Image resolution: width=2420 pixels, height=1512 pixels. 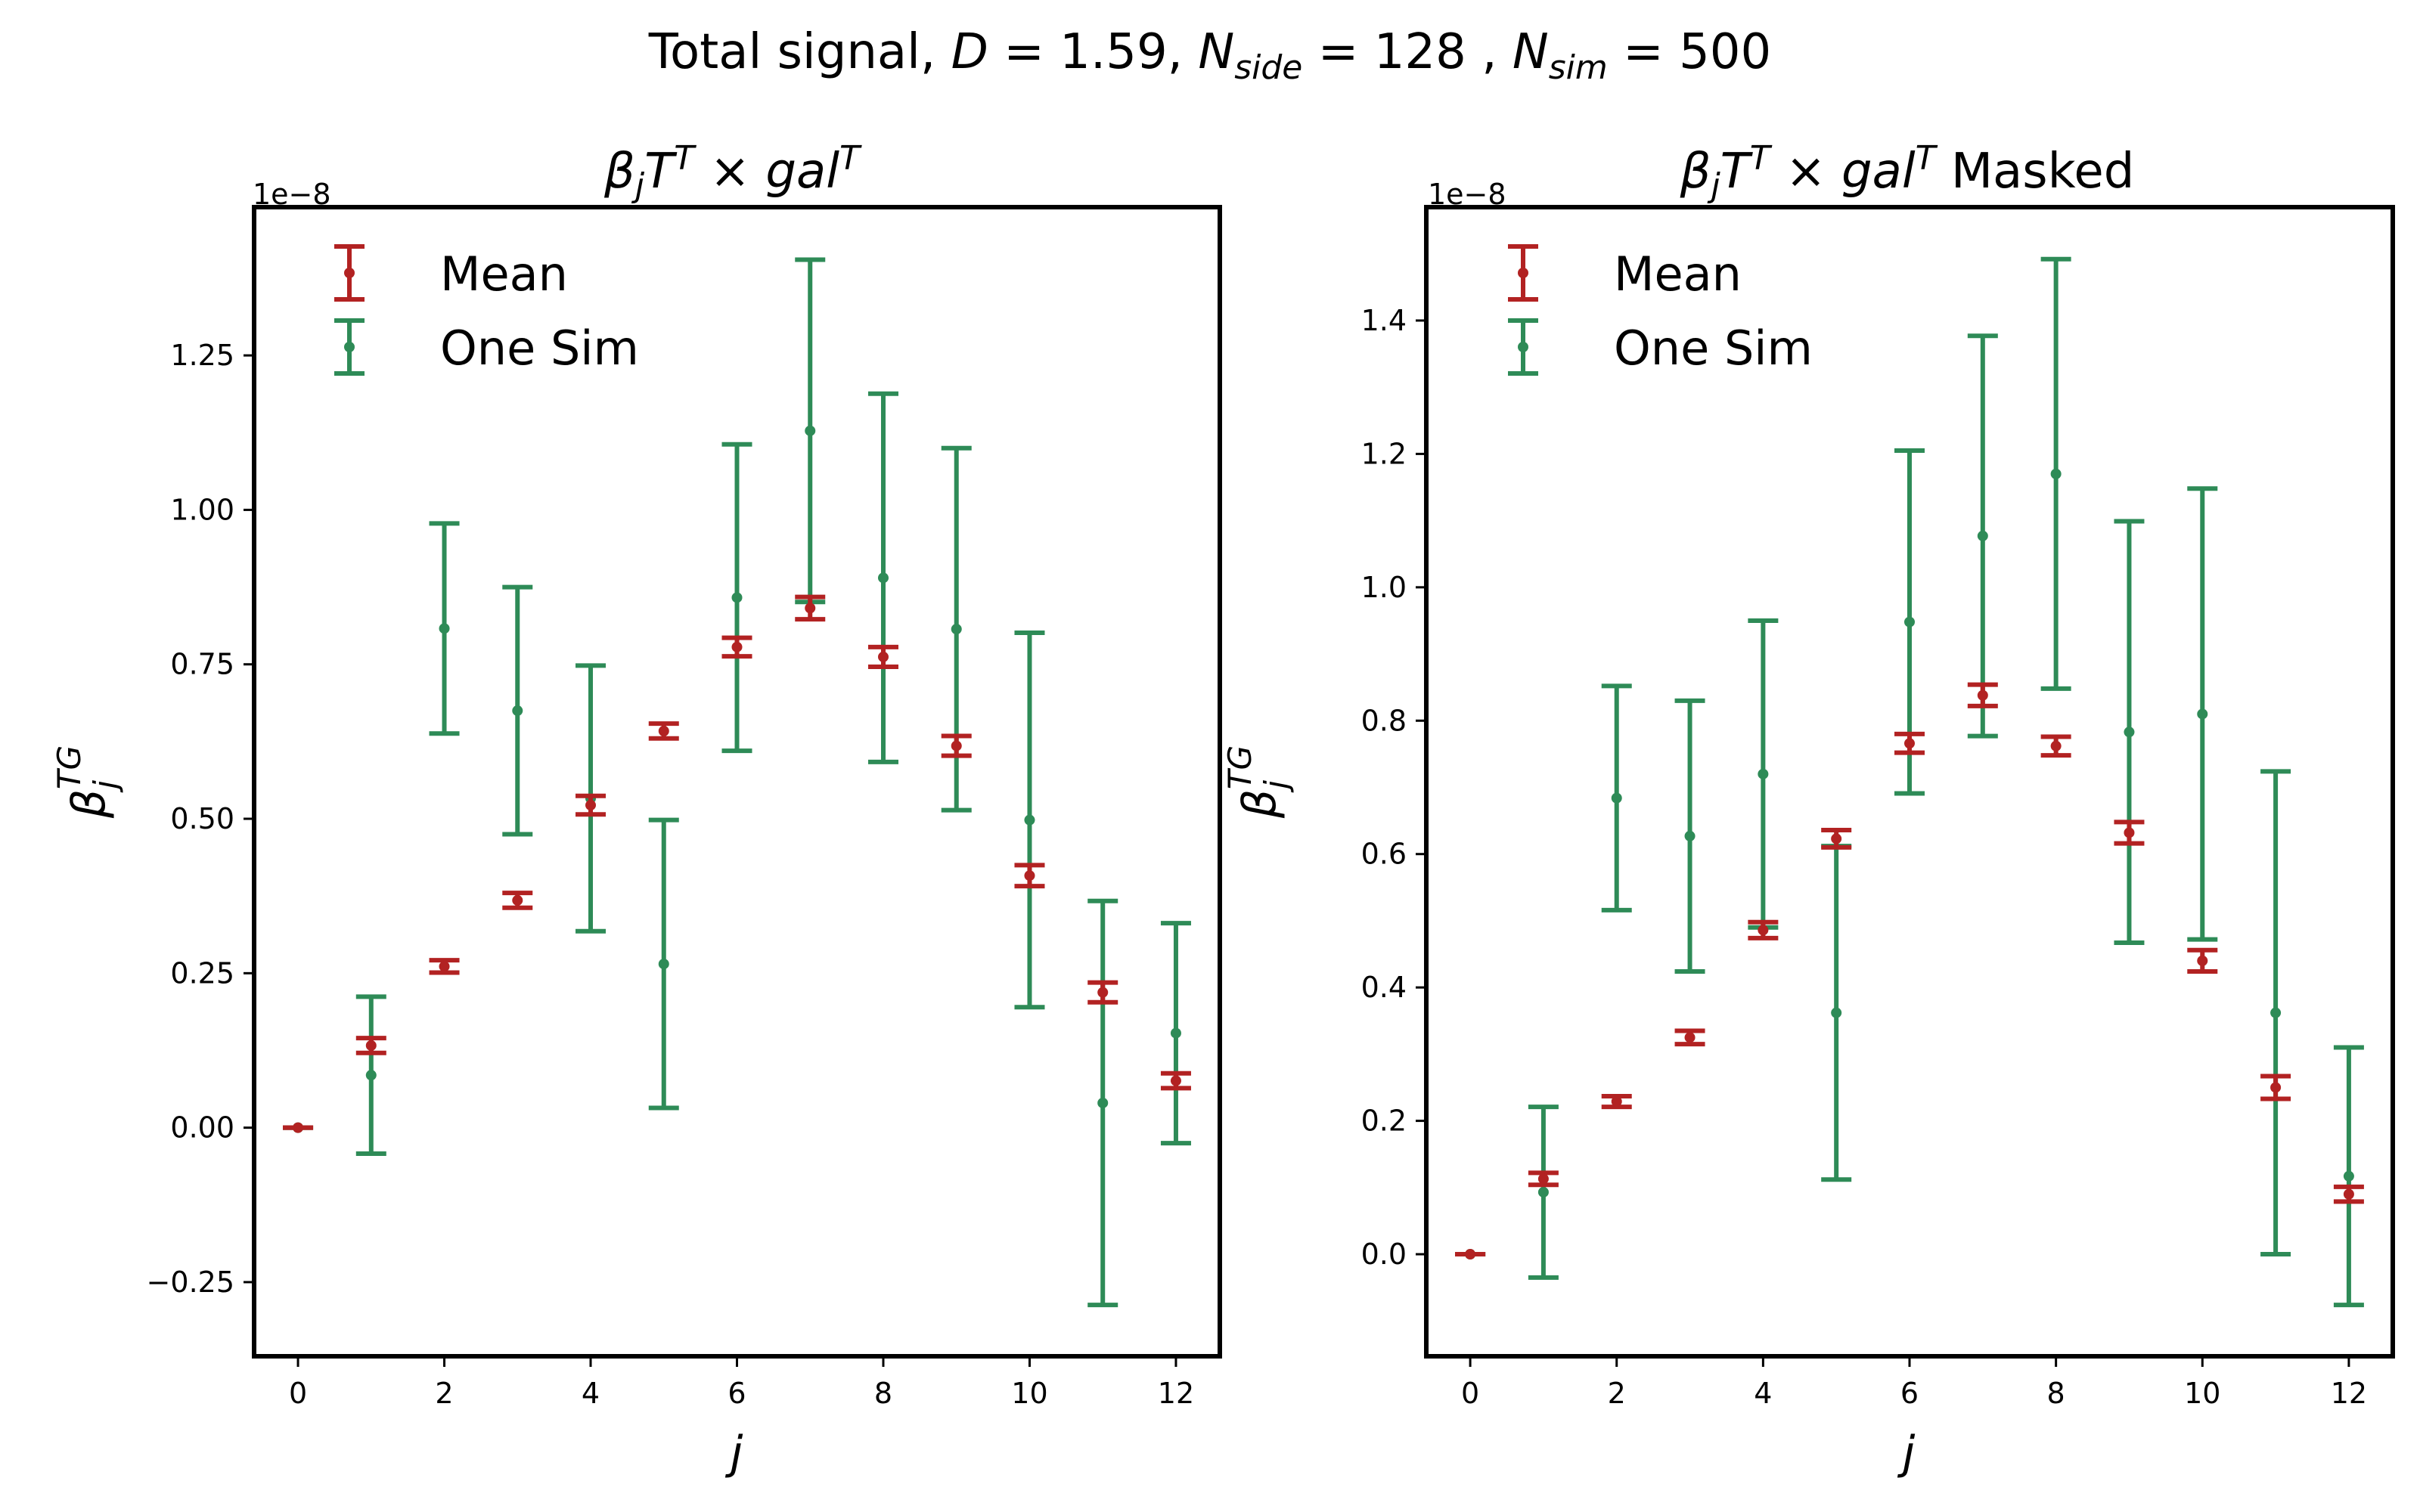 What do you see at coordinates (1384, 987) in the screenshot?
I see `y-tick-label: 0.4` at bounding box center [1384, 987].